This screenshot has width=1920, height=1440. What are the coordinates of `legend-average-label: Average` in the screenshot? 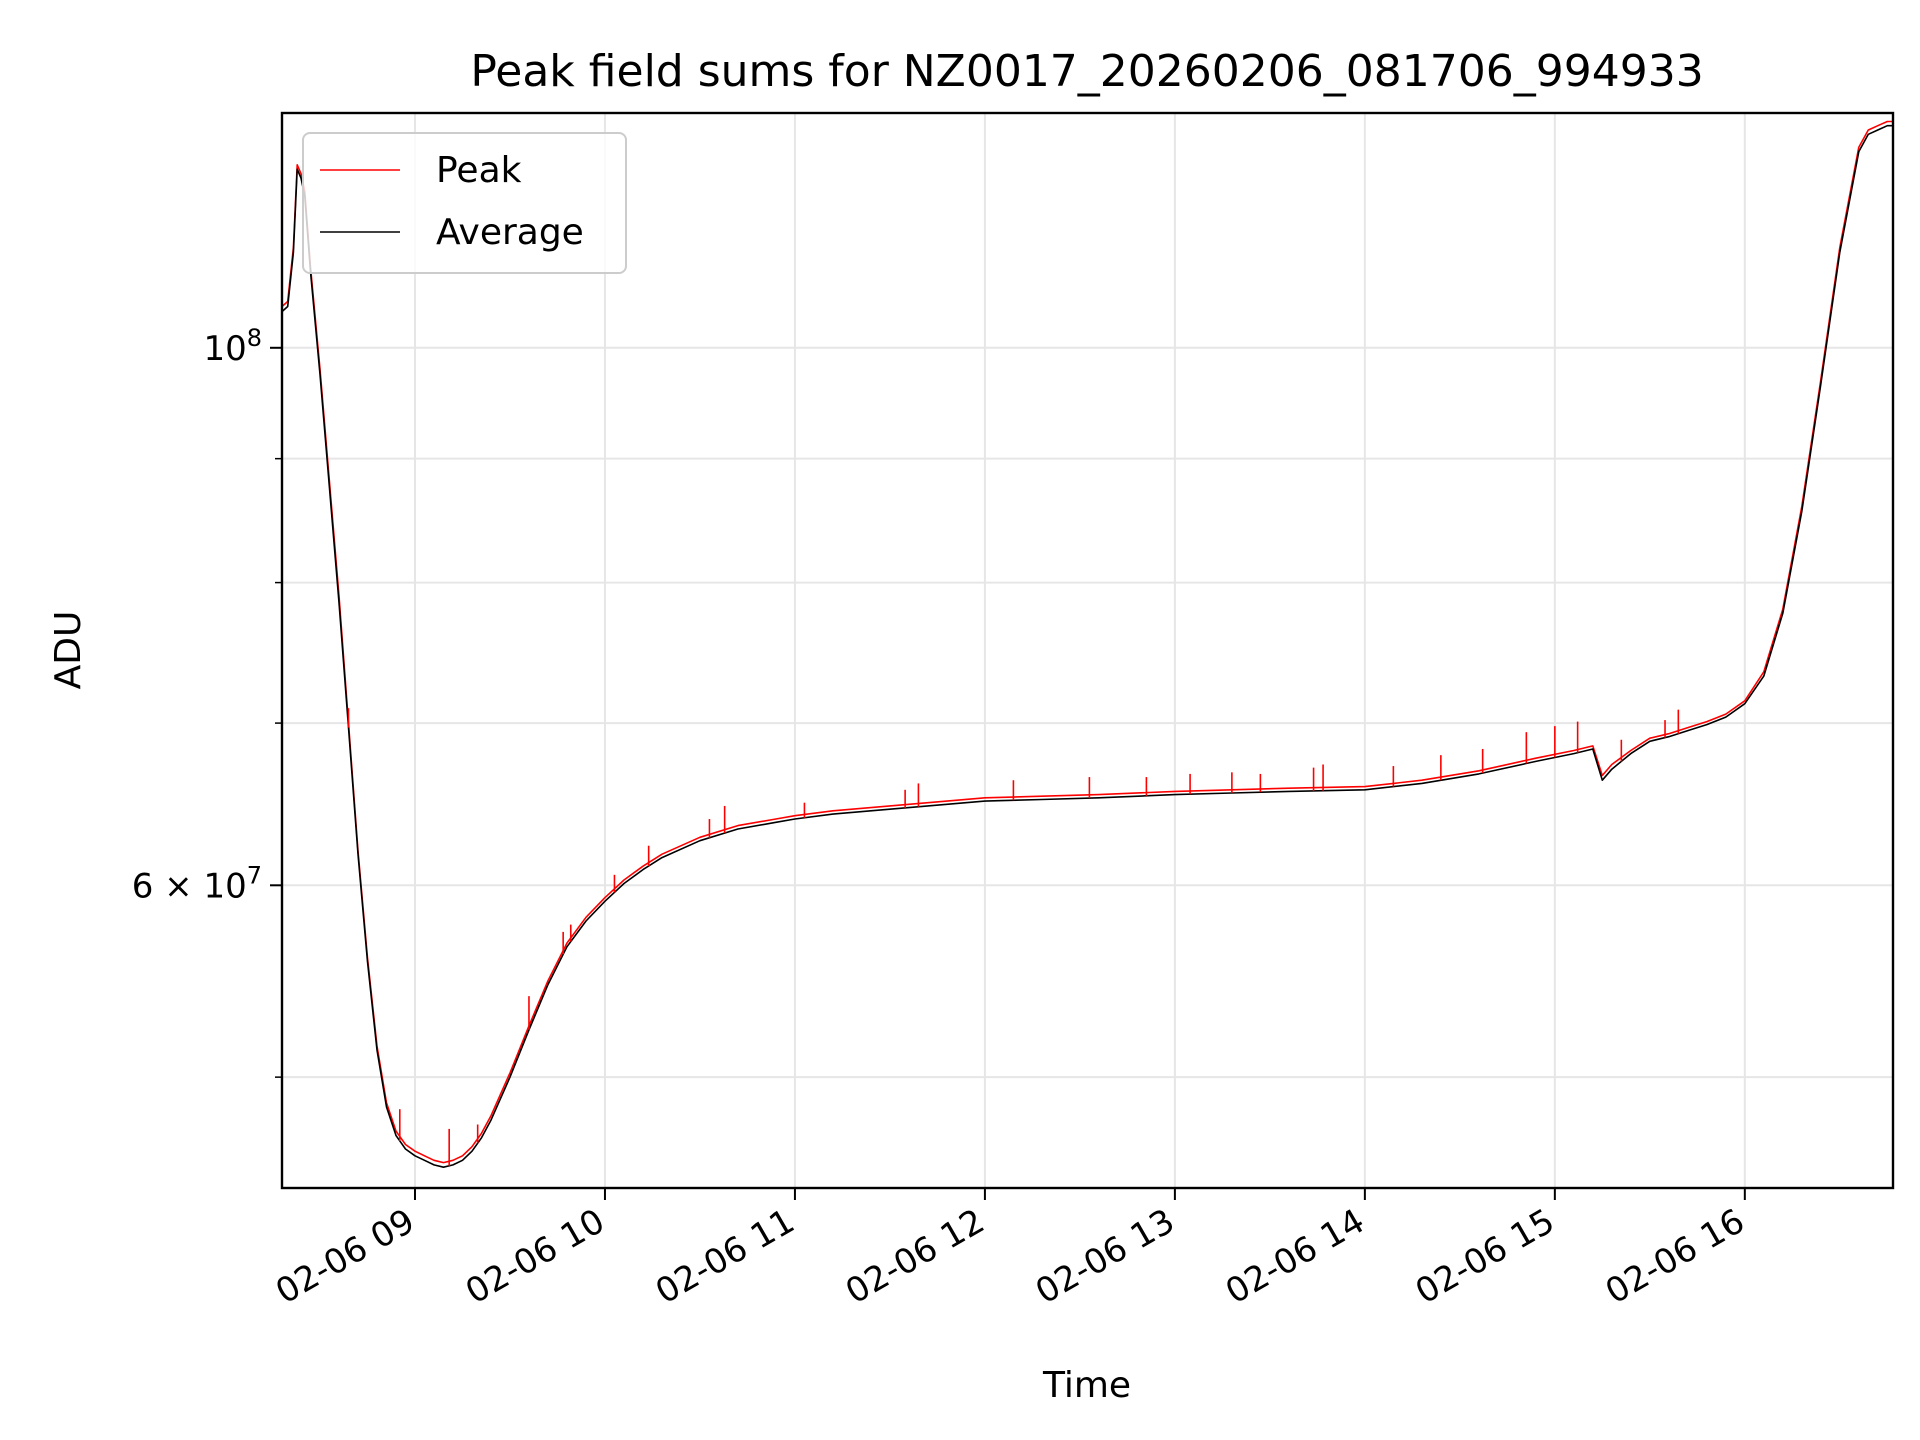 It's located at (510, 232).